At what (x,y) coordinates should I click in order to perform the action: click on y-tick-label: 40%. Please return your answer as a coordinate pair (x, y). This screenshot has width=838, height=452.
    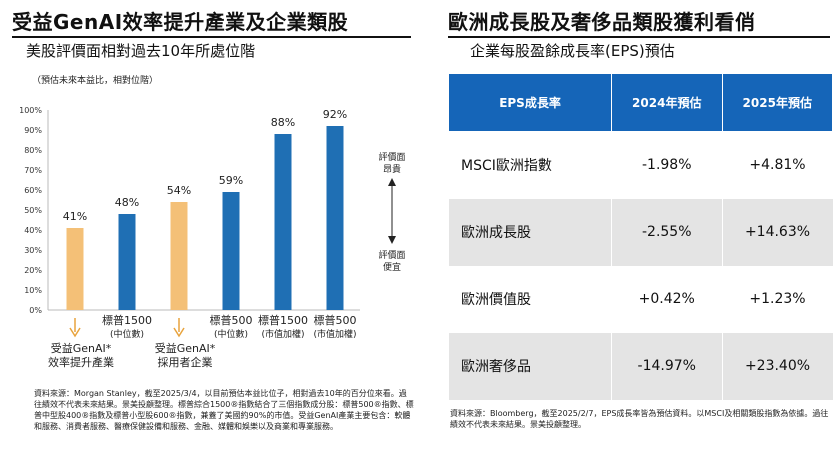
    Looking at the image, I should click on (33, 230).